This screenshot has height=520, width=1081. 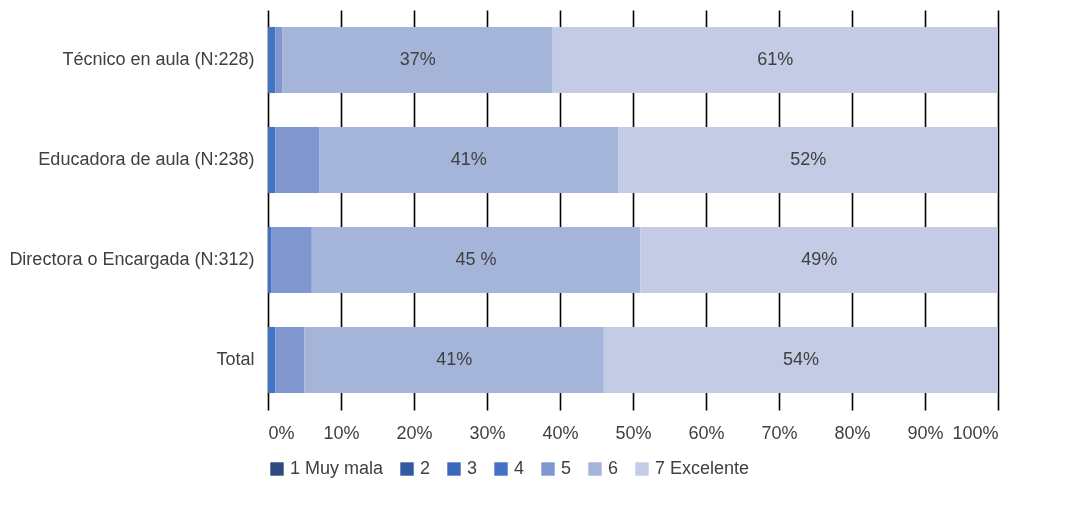 What do you see at coordinates (281, 432) in the screenshot?
I see `x-tick-label: 0%` at bounding box center [281, 432].